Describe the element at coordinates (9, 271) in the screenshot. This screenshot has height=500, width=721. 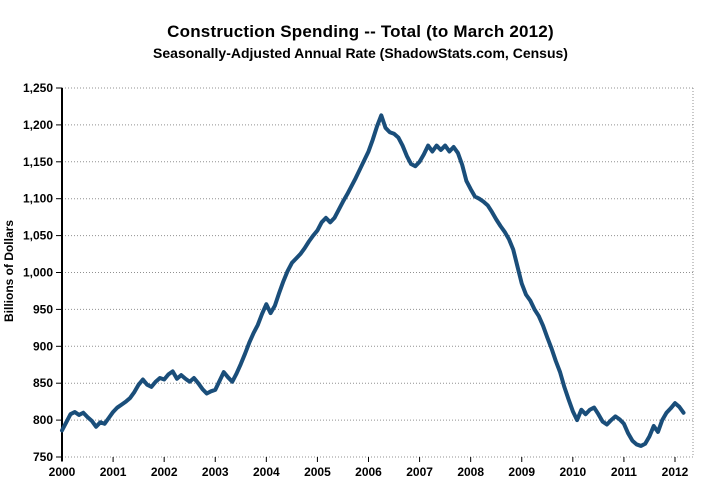
I see `y-axis-title: Billions of Dollars` at that location.